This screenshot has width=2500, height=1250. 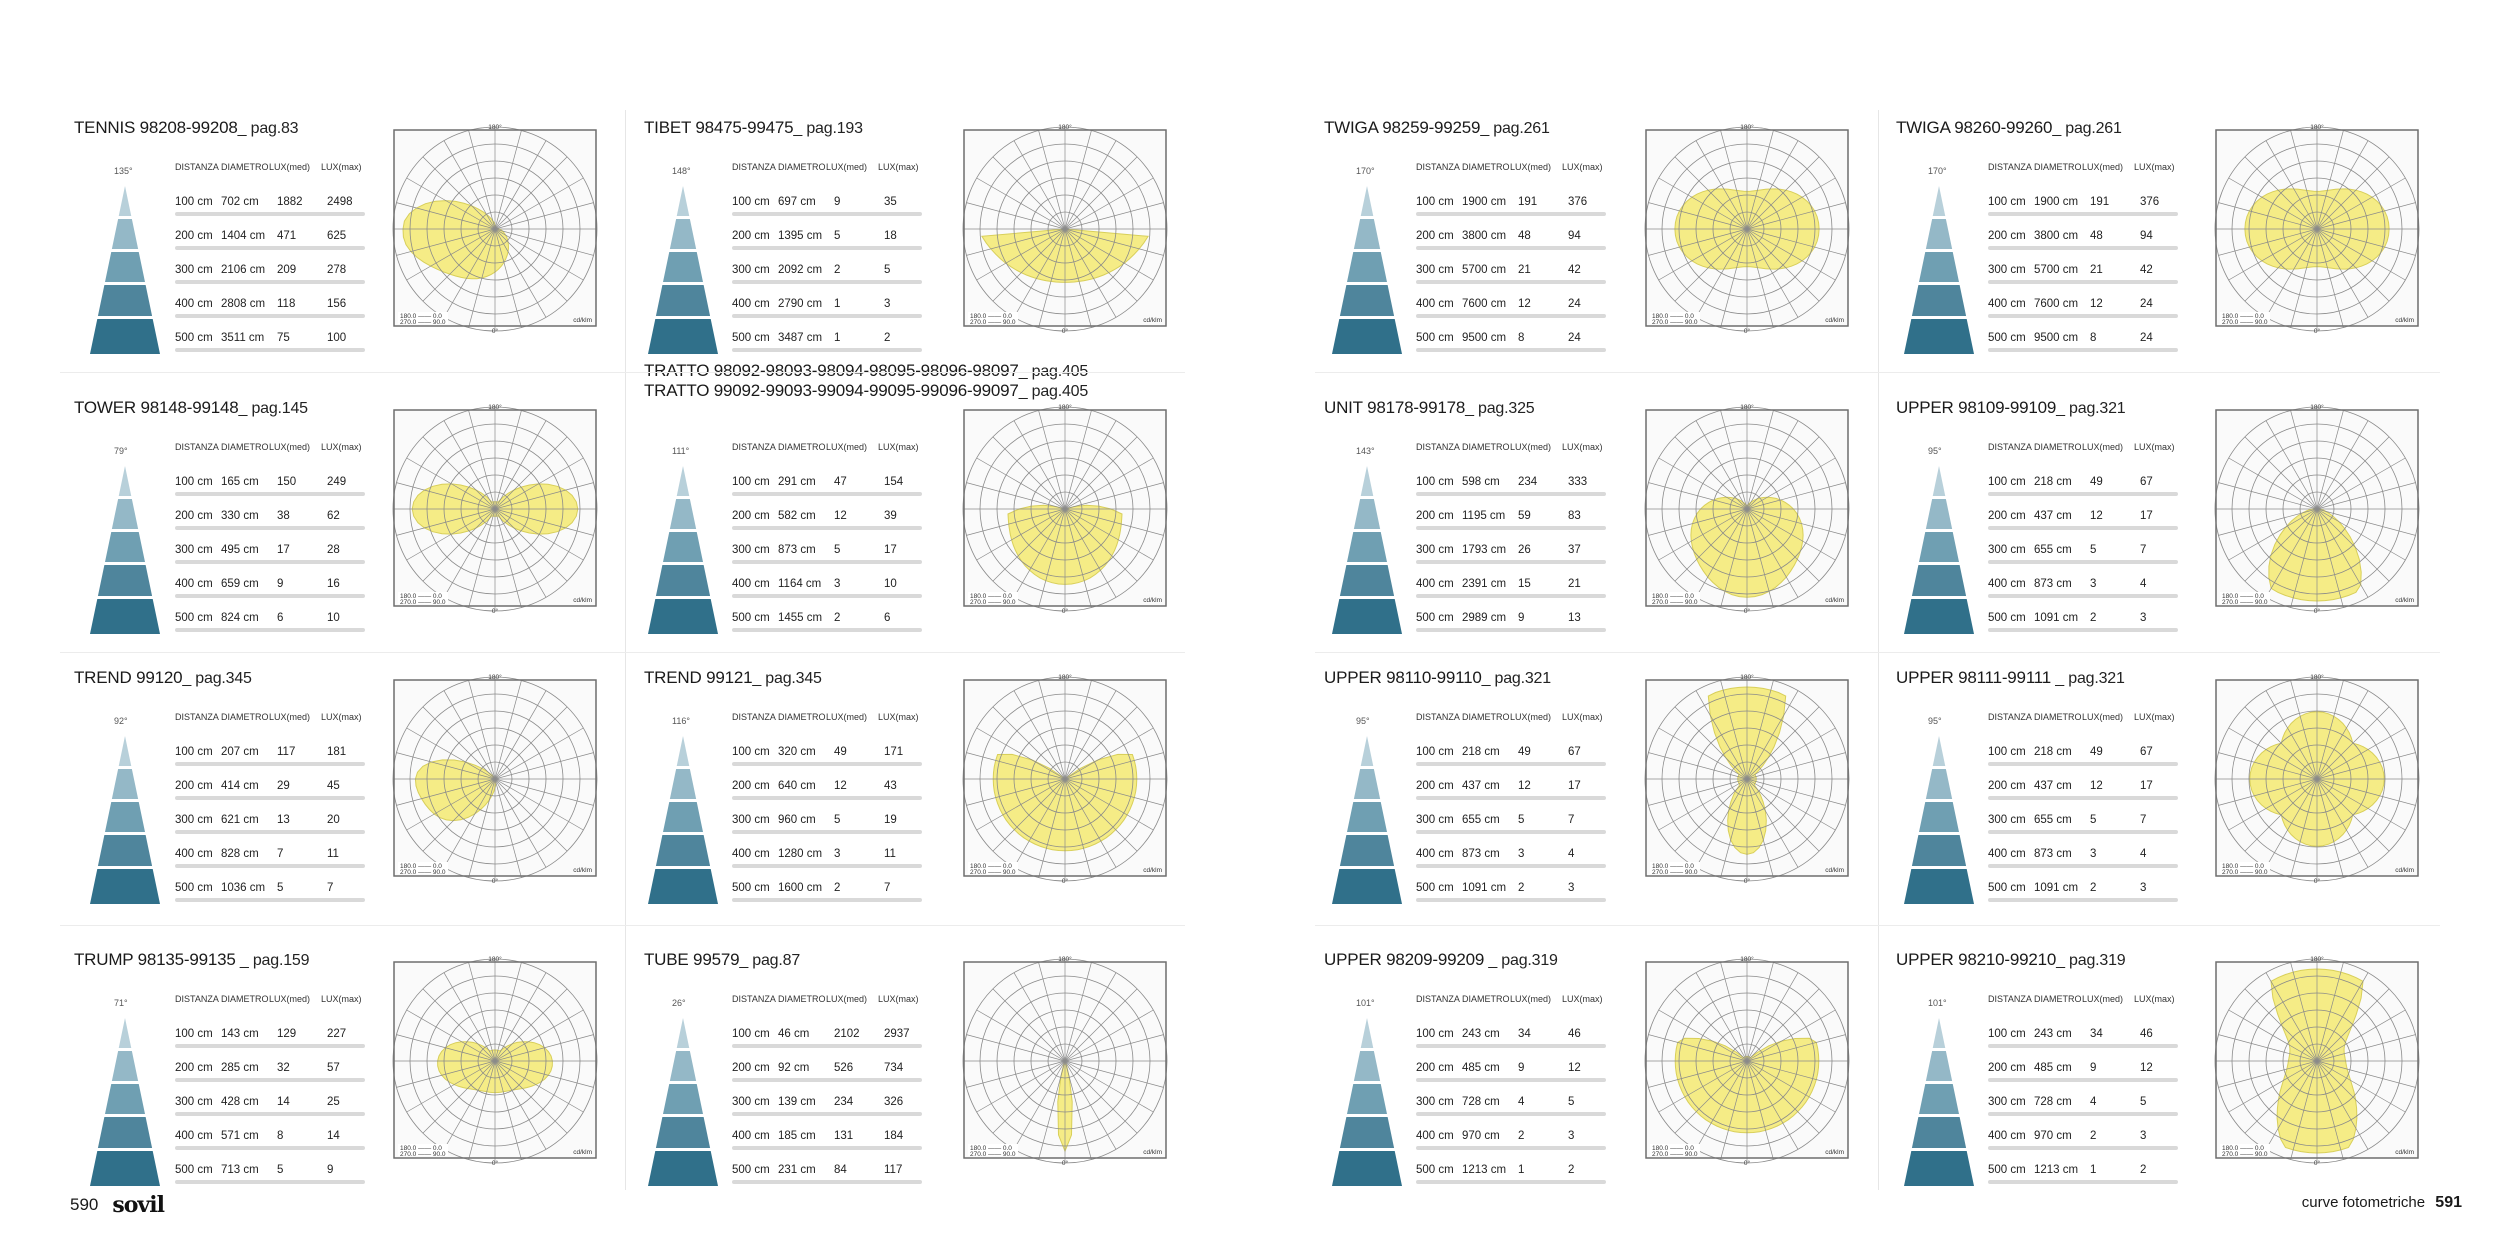 I want to click on table-cell: 1164 cm, so click(x=800, y=584).